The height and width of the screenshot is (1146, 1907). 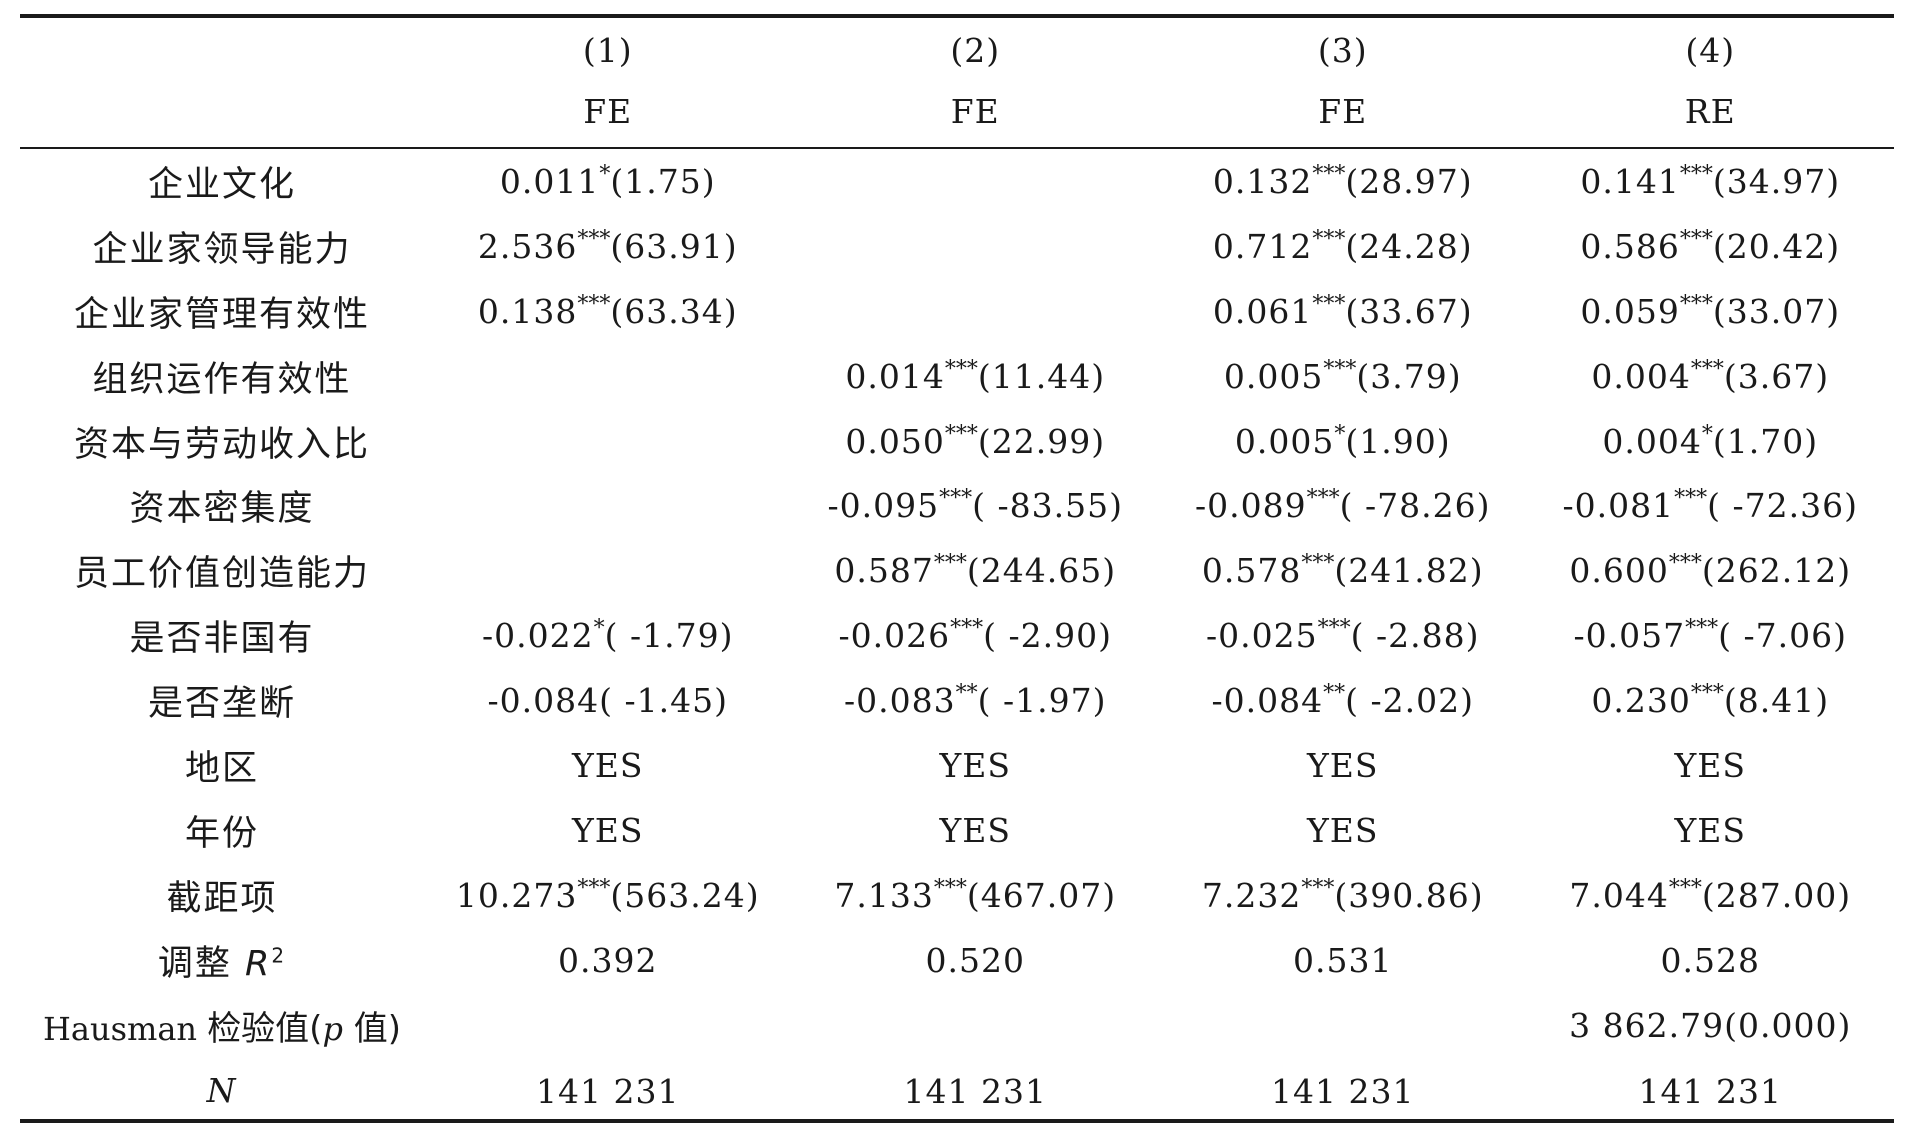 I want to click on stat-cell: 0.531, so click(x=1343, y=960).